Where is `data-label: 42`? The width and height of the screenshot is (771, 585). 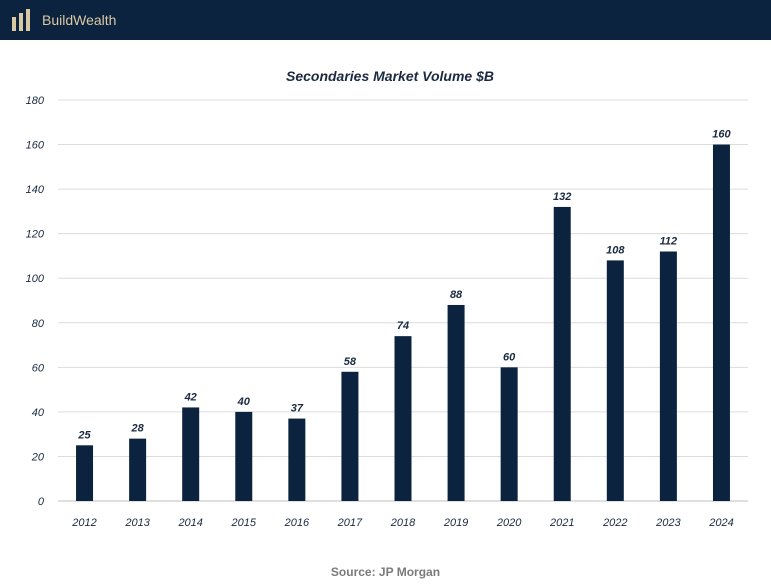
data-label: 42 is located at coordinates (190, 397).